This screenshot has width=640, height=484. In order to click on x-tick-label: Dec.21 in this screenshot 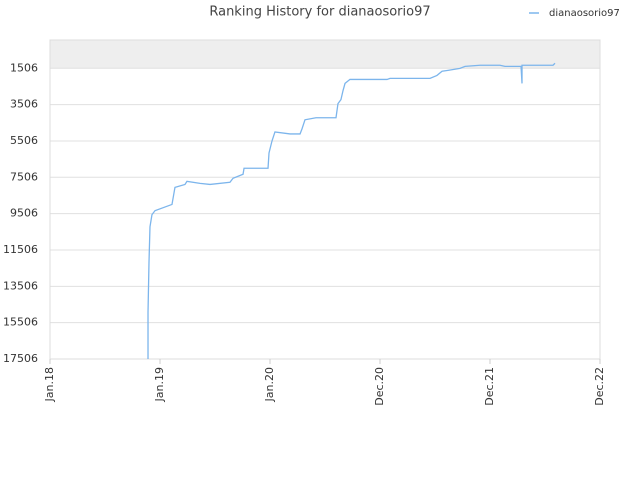, I will do `click(489, 386)`.